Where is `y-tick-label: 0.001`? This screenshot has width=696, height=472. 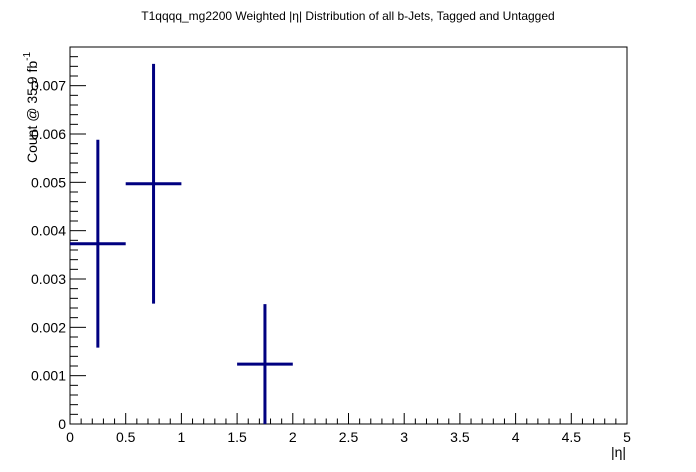 y-tick-label: 0.001 is located at coordinates (48, 376).